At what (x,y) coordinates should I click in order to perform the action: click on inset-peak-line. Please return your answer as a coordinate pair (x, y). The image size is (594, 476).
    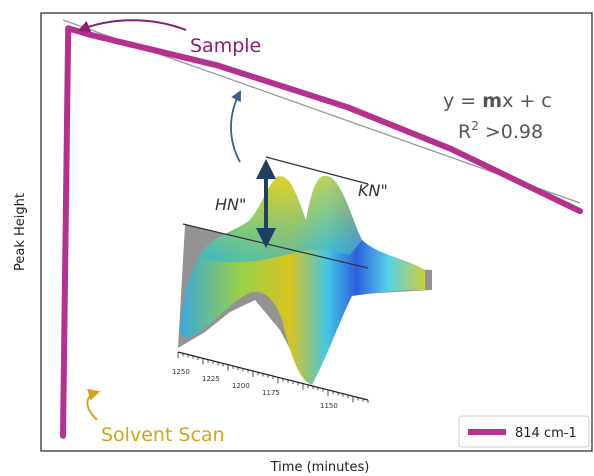
    Looking at the image, I should click on (317, 170).